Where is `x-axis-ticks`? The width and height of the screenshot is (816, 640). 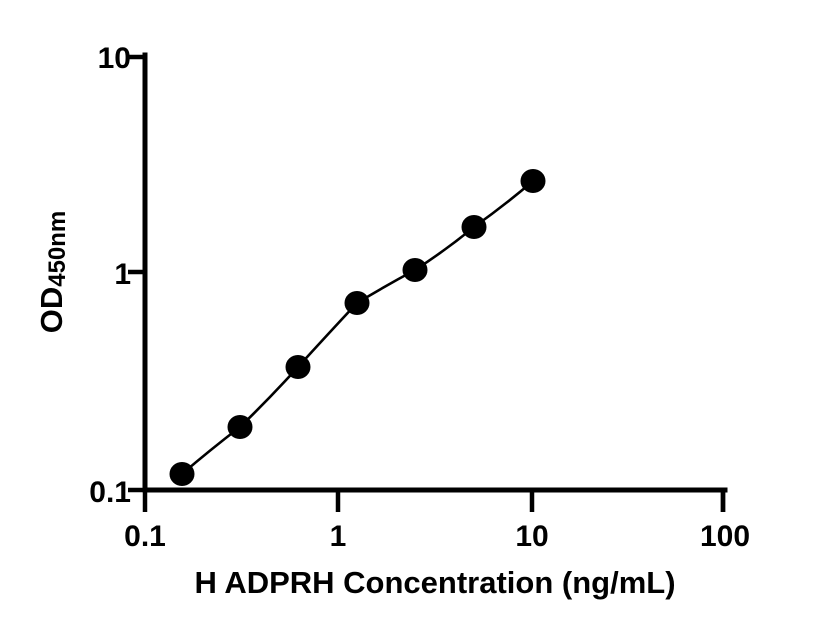
x-axis-ticks is located at coordinates (434, 501).